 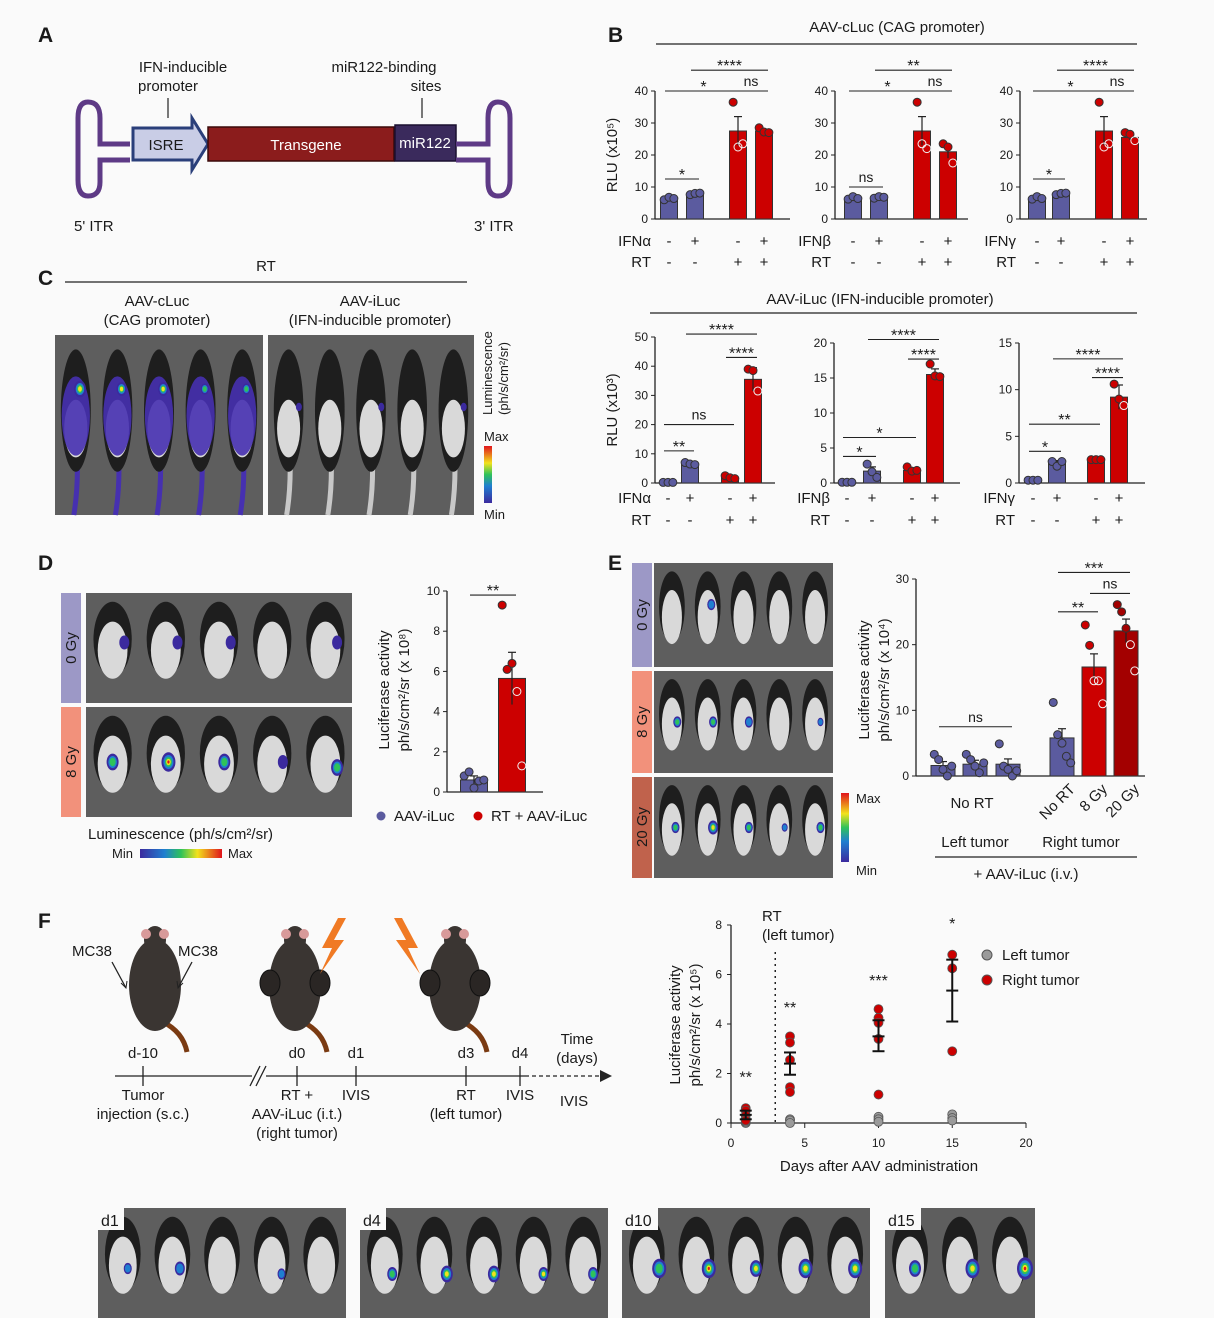 What do you see at coordinates (879, 1166) in the screenshot?
I see `x-axis-label: Days after AAV administration` at bounding box center [879, 1166].